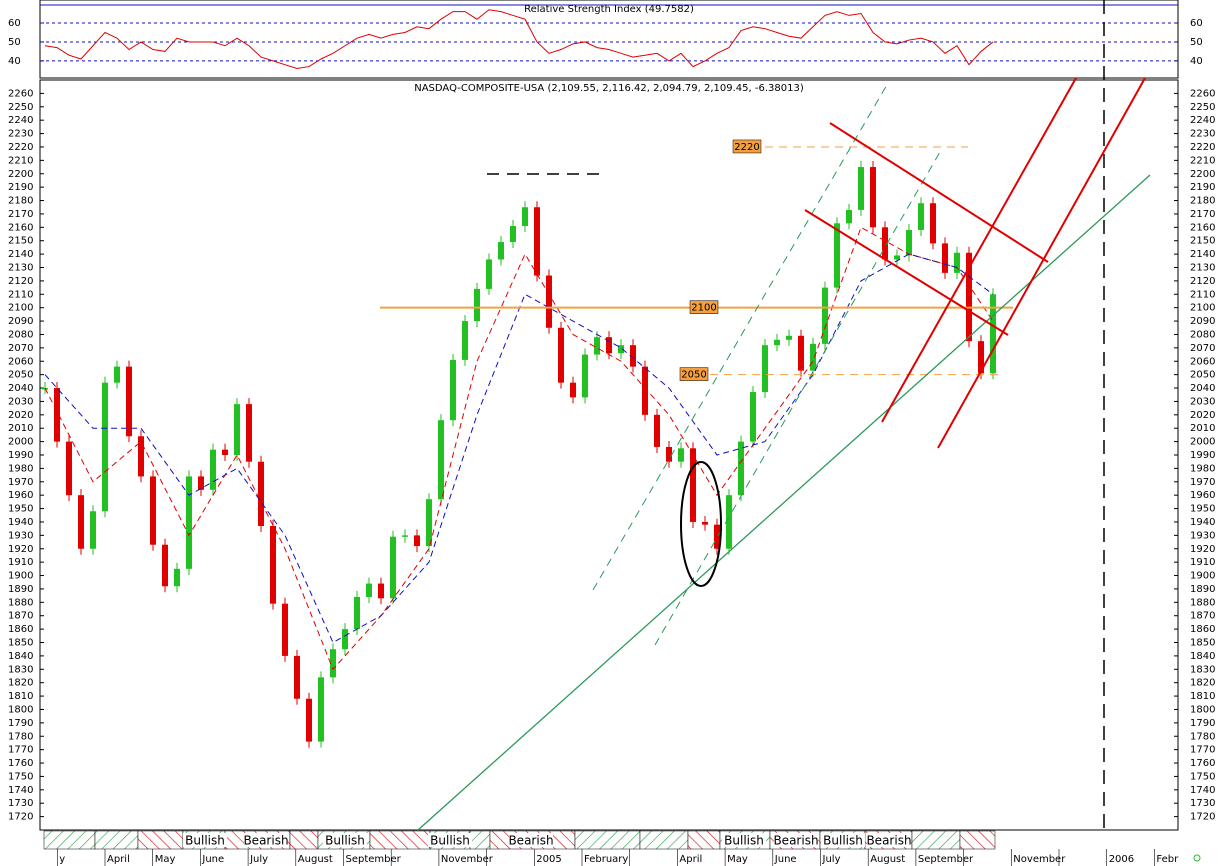  What do you see at coordinates (1202, 750) in the screenshot?
I see `y-tick-label-right: 1770` at bounding box center [1202, 750].